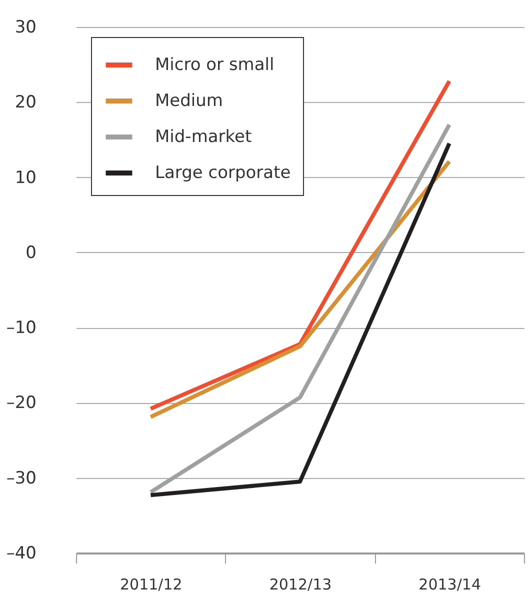  Describe the element at coordinates (25, 28) in the screenshot. I see `y-tick-label: 30` at that location.